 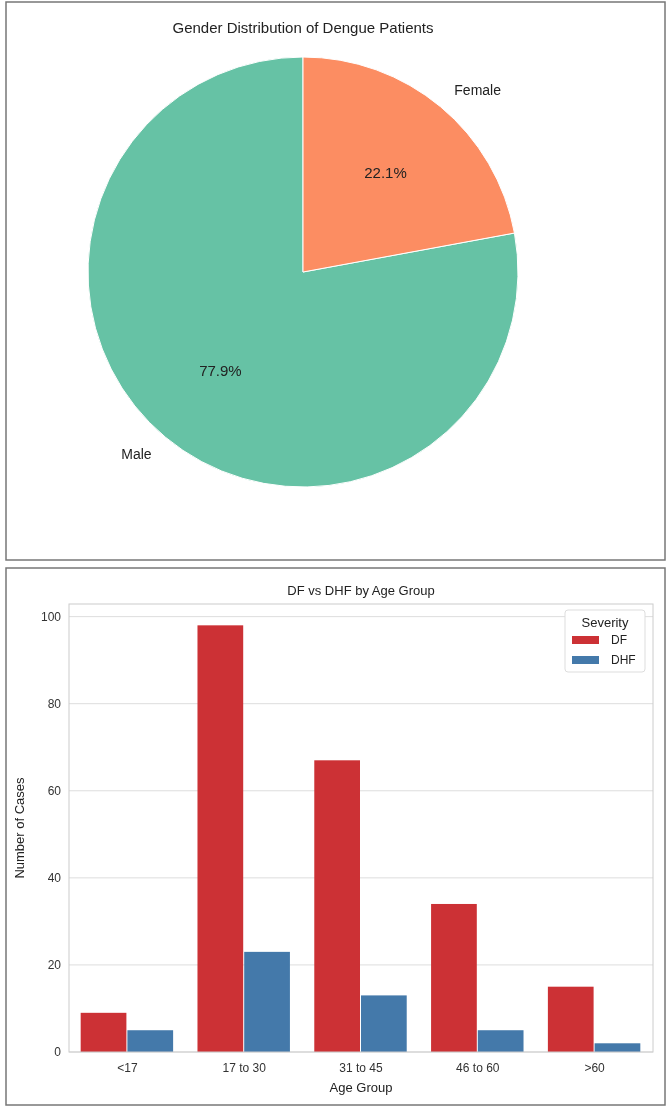 I want to click on y-tick-label: 40, so click(x=54, y=878).